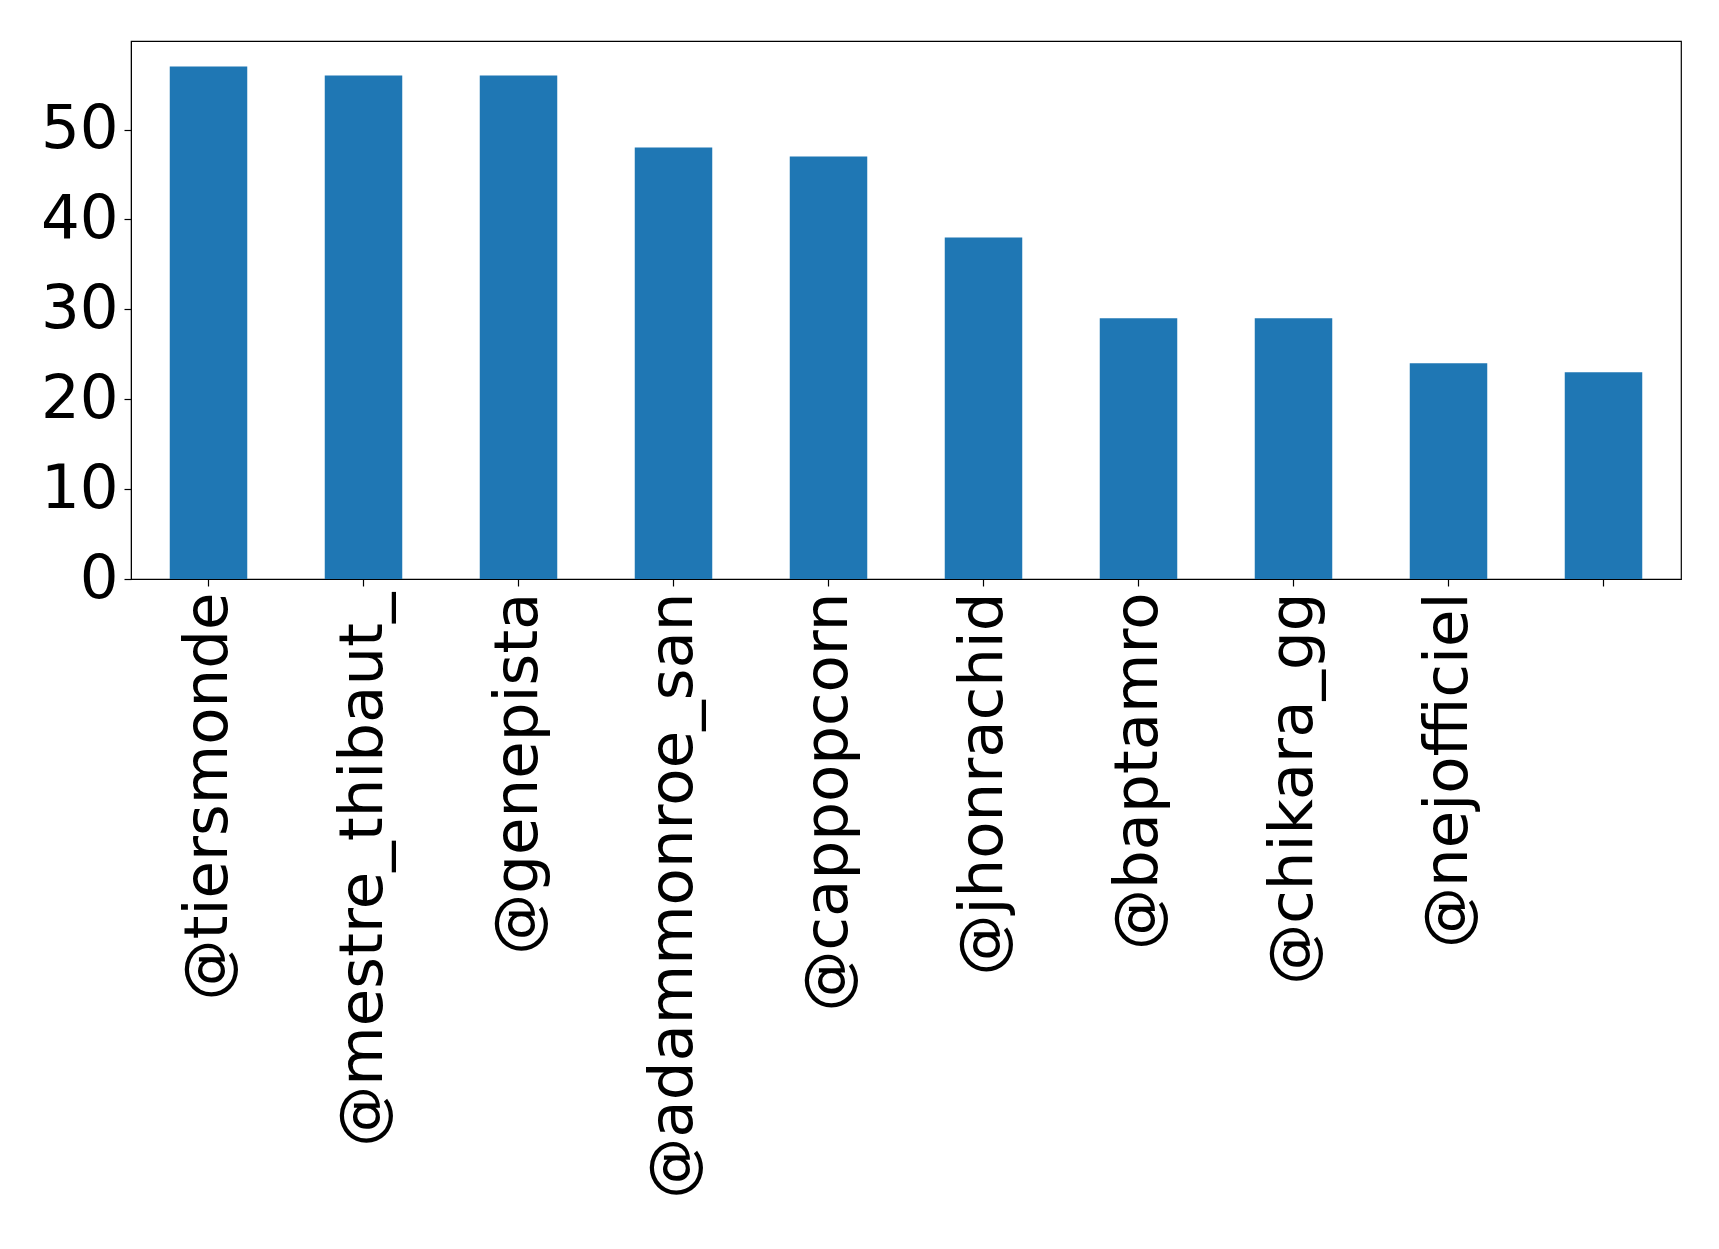 This screenshot has width=1719, height=1249. Describe the element at coordinates (205, 796) in the screenshot. I see `x-tick-label: @tiersmonde` at that location.